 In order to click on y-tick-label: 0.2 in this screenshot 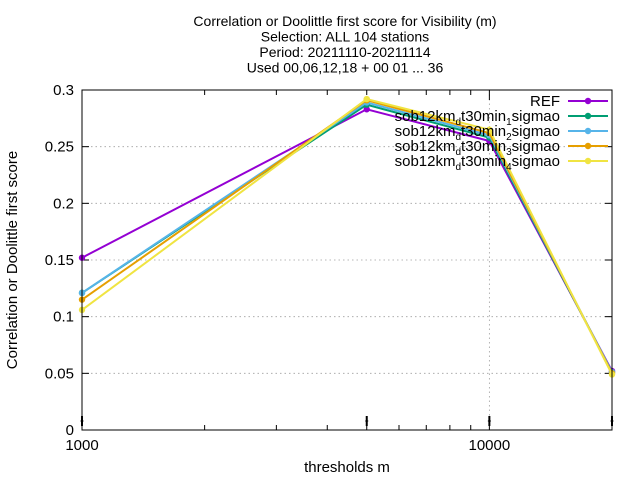, I will do `click(63, 203)`.